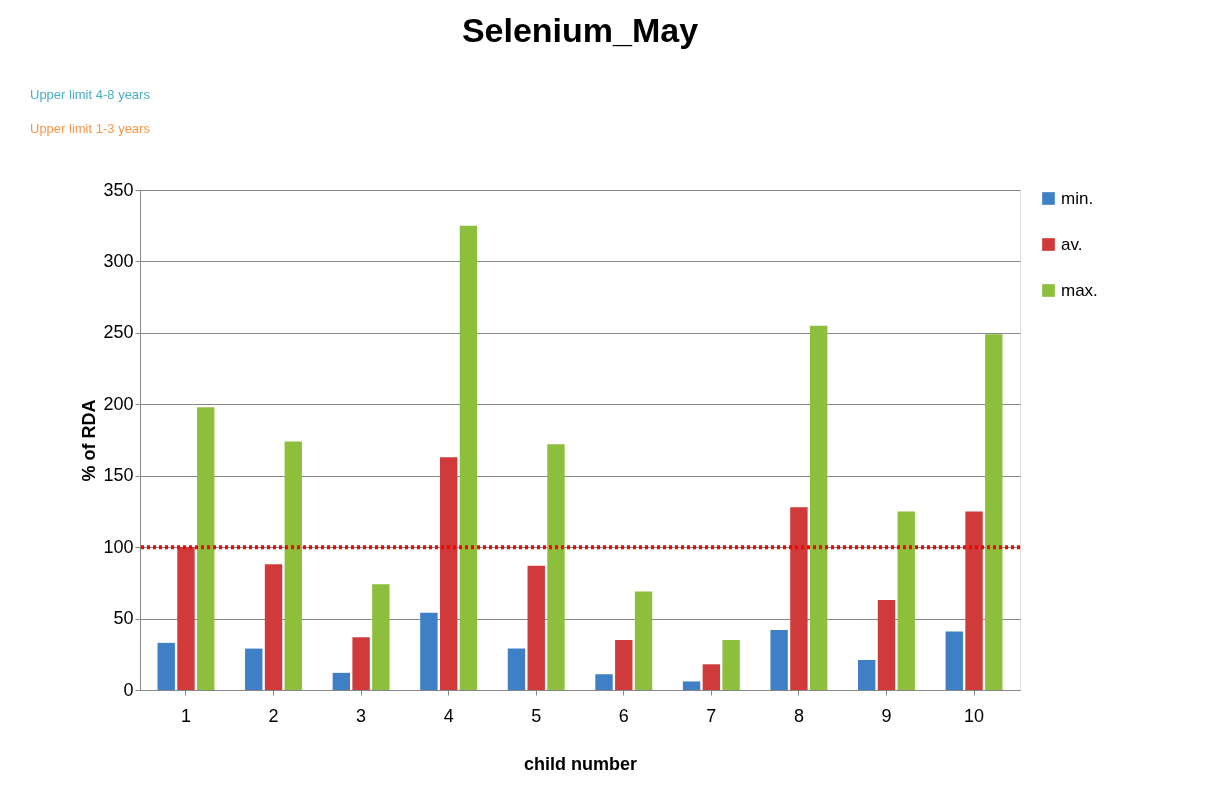 The height and width of the screenshot is (793, 1212). I want to click on legend-label: max., so click(1079, 290).